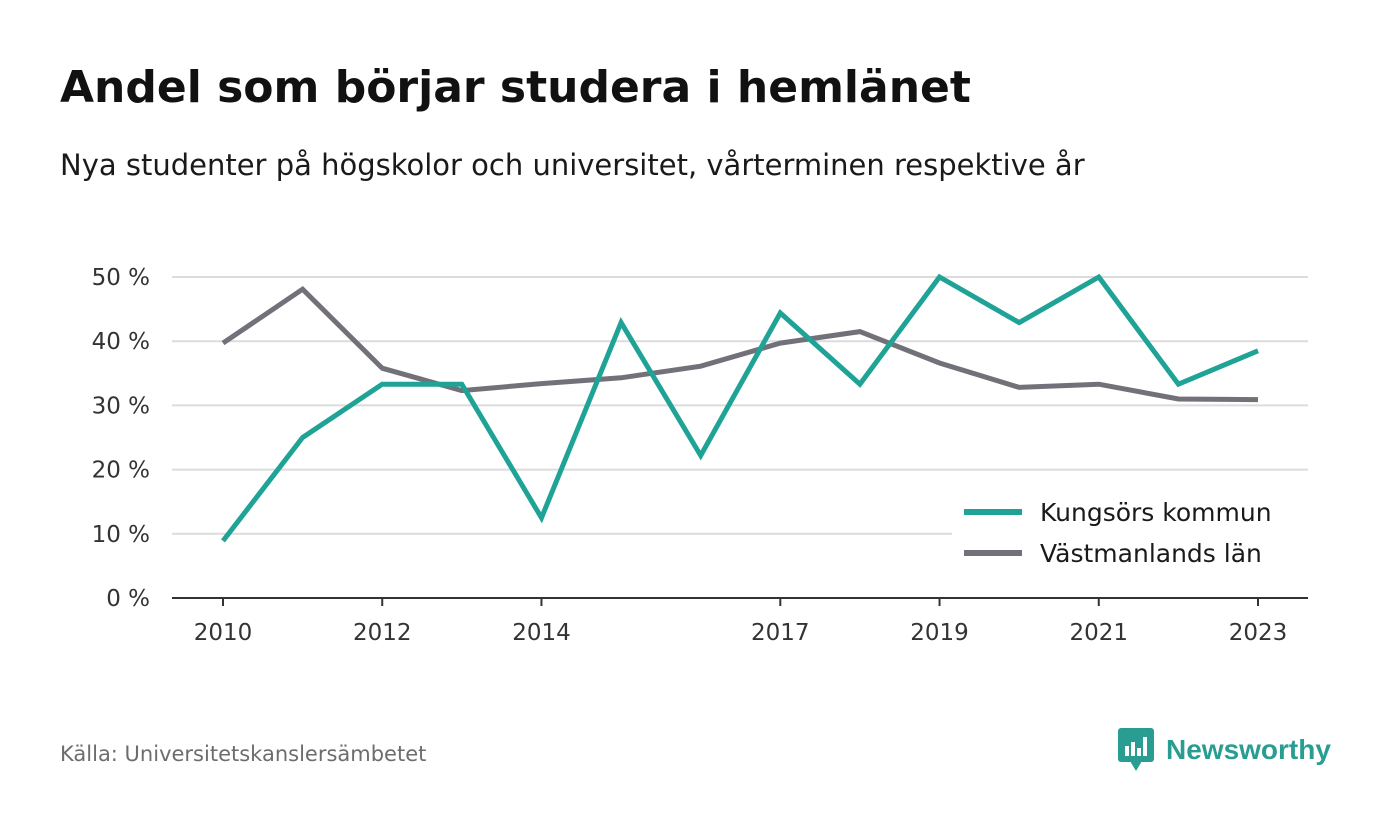 Image resolution: width=1400 pixels, height=831 pixels. Describe the element at coordinates (128, 599) in the screenshot. I see `y-tick-label: 0 %` at that location.